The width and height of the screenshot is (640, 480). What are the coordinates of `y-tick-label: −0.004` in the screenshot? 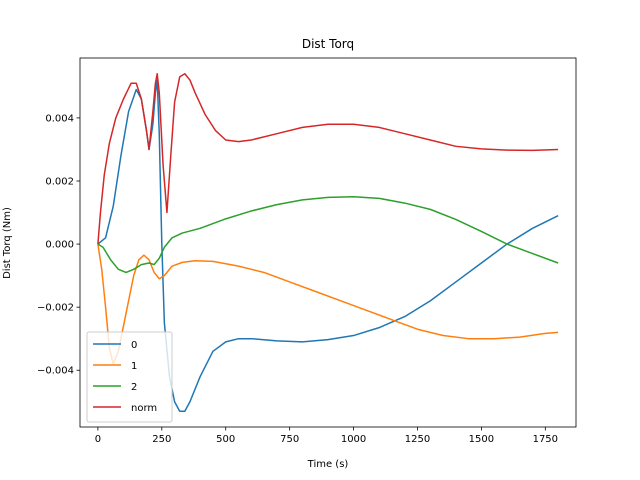 It's located at (55, 371).